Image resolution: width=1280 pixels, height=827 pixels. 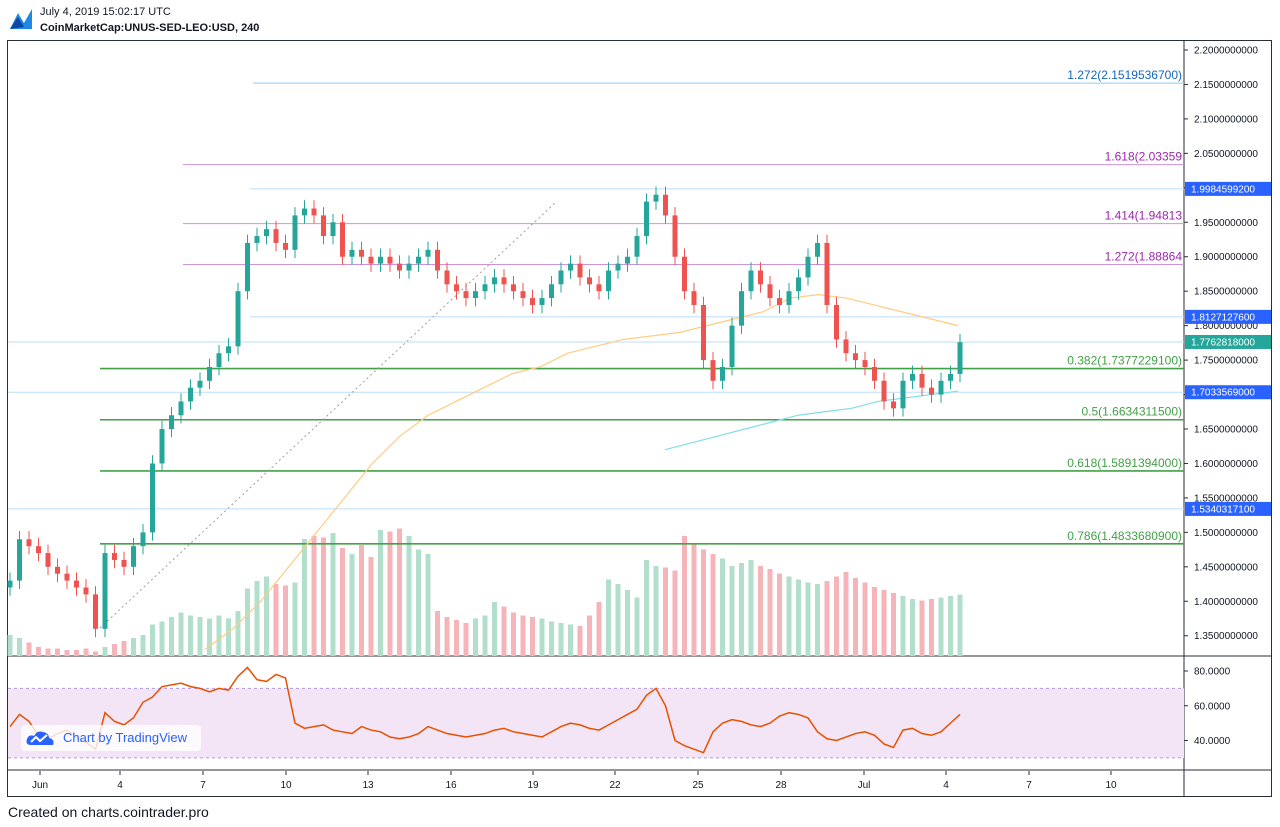 I want to click on y-tick-label: 1.6500000000, so click(x=1226, y=430).